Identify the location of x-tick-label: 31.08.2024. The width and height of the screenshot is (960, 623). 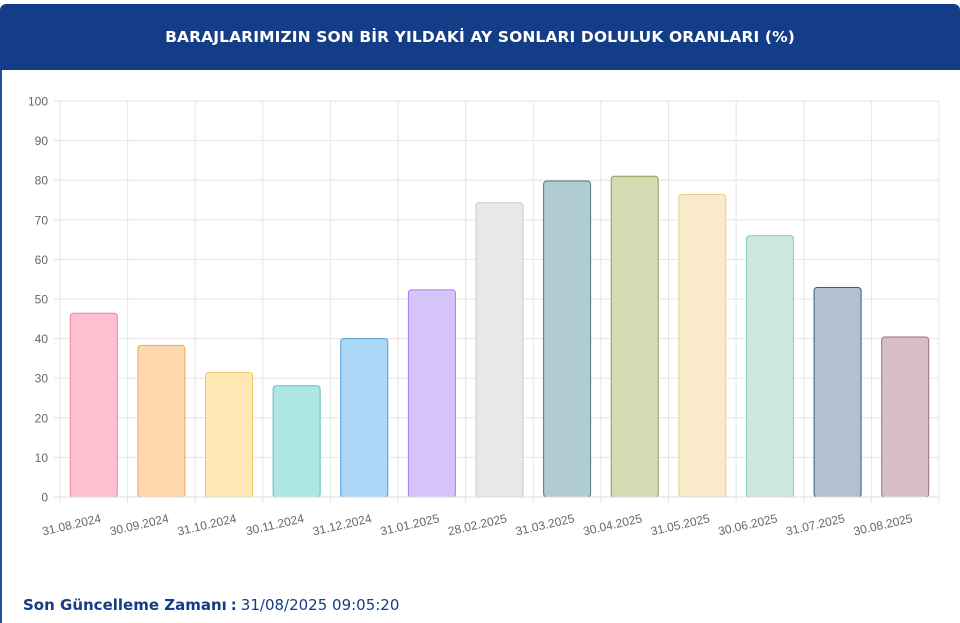
(72, 524).